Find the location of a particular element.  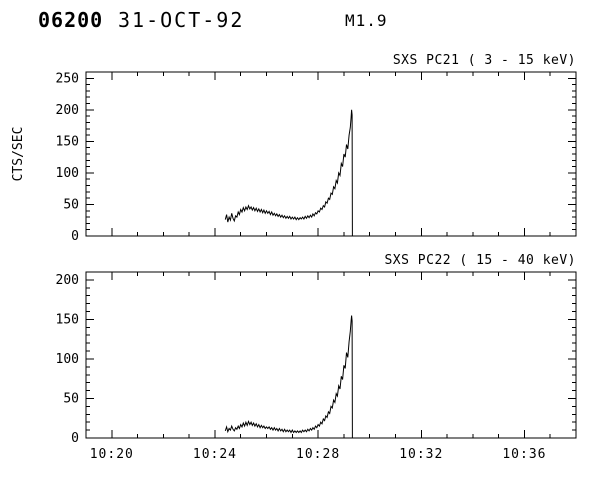

svg-text: SXS PC21 ( 3 - 15 keV) is located at coordinates (484, 60).